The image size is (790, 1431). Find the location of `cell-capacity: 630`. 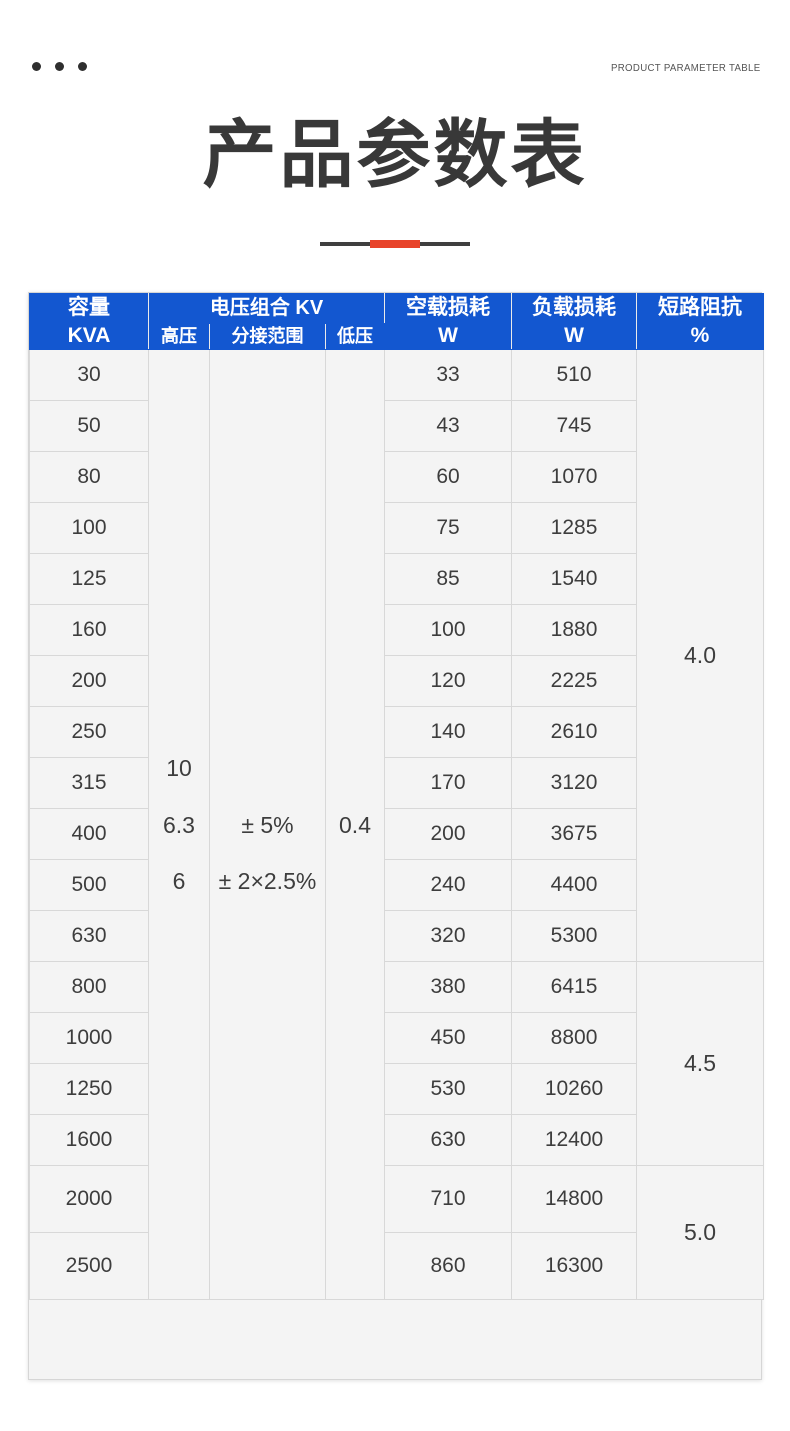

cell-capacity: 630 is located at coordinates (89, 936).